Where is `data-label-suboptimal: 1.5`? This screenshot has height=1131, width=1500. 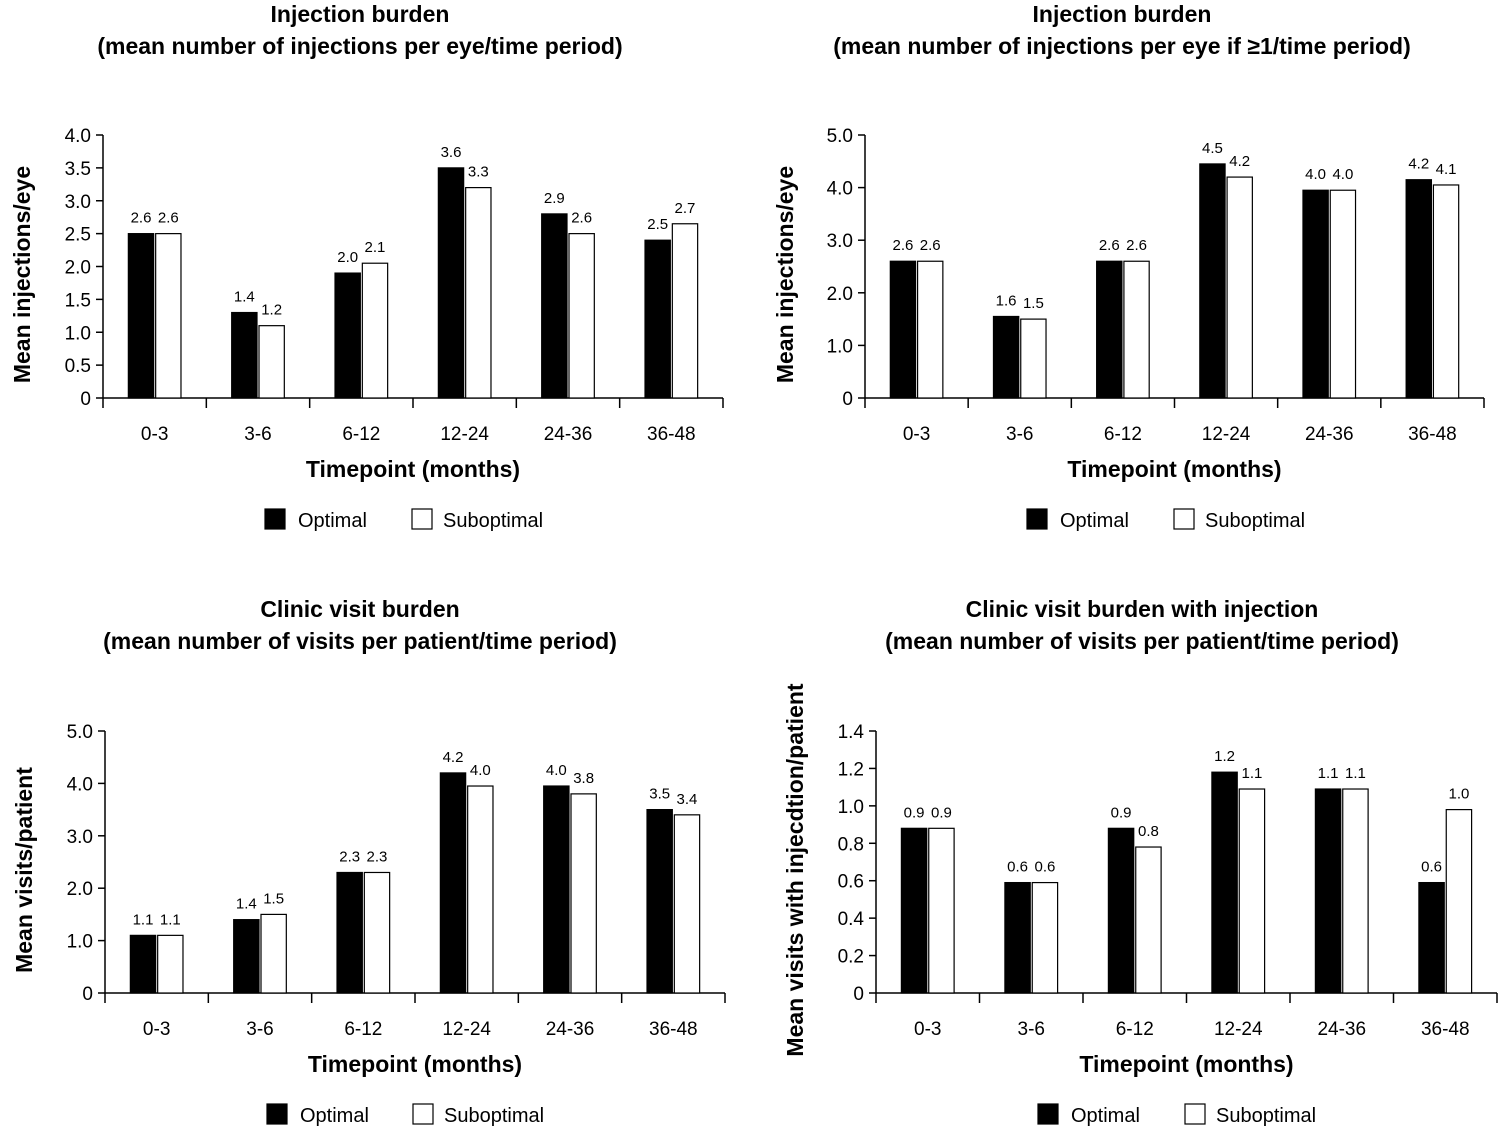
data-label-suboptimal: 1.5 is located at coordinates (1033, 303).